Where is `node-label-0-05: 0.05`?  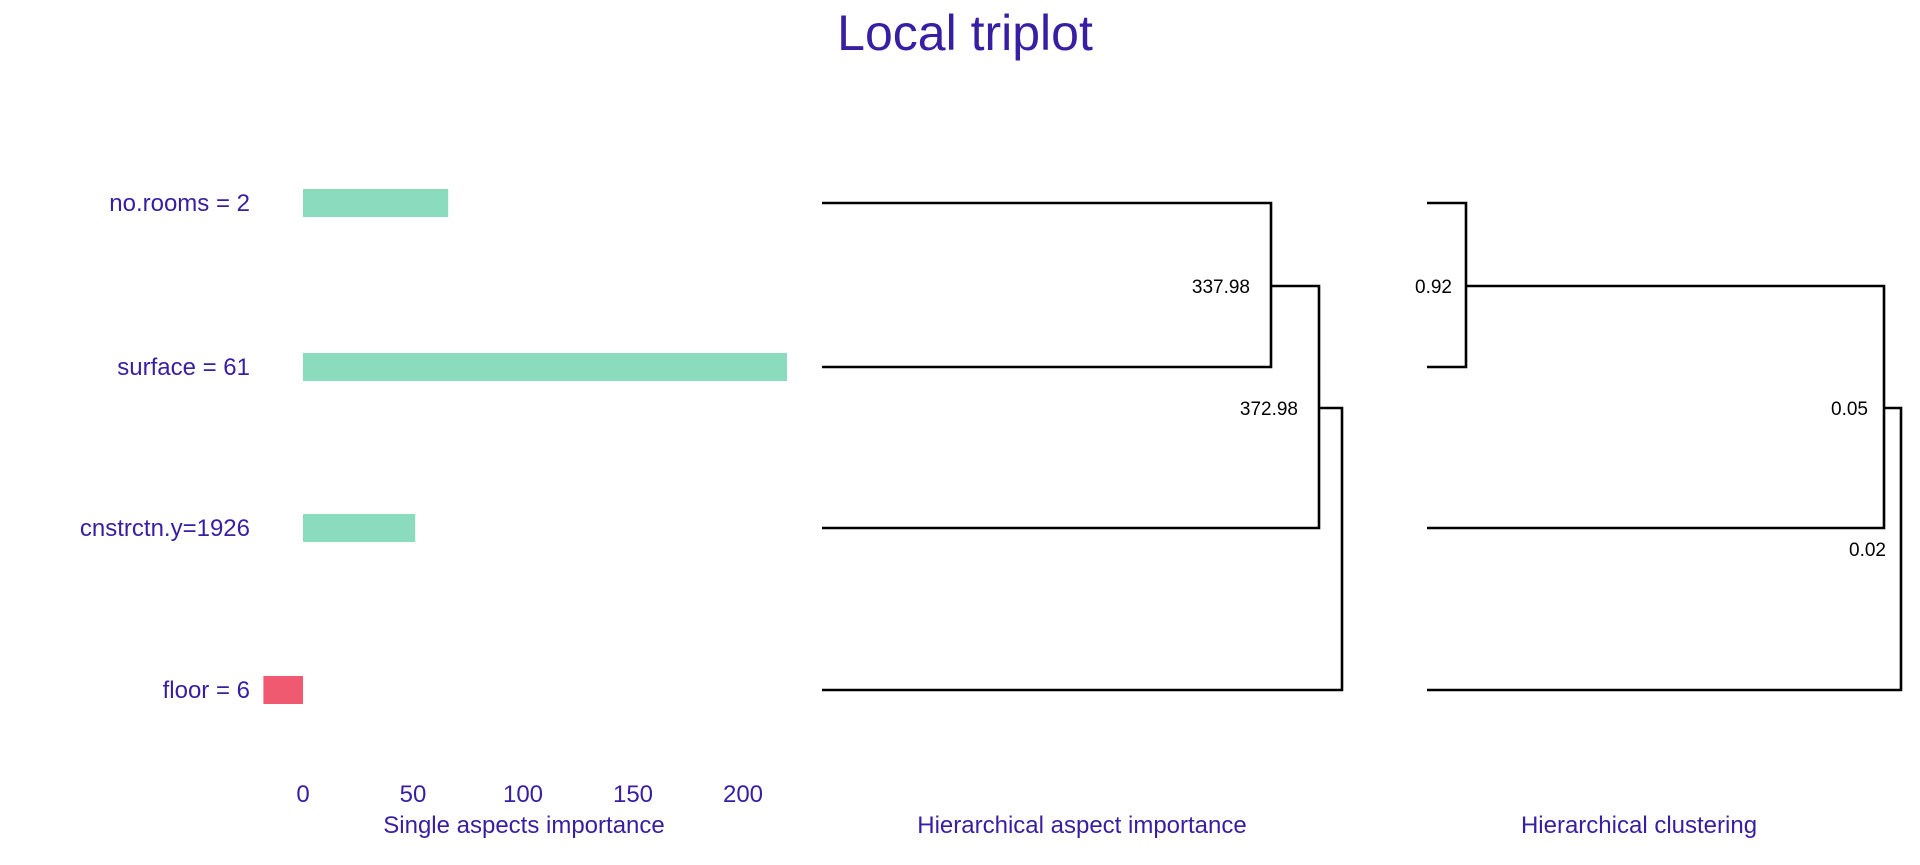 node-label-0-05: 0.05 is located at coordinates (1849, 409).